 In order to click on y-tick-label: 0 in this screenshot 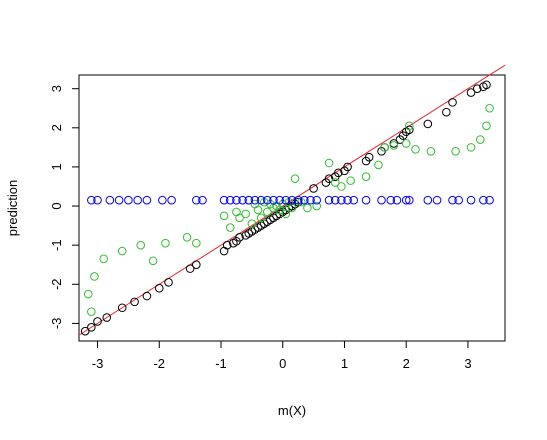, I will do `click(56, 205)`.